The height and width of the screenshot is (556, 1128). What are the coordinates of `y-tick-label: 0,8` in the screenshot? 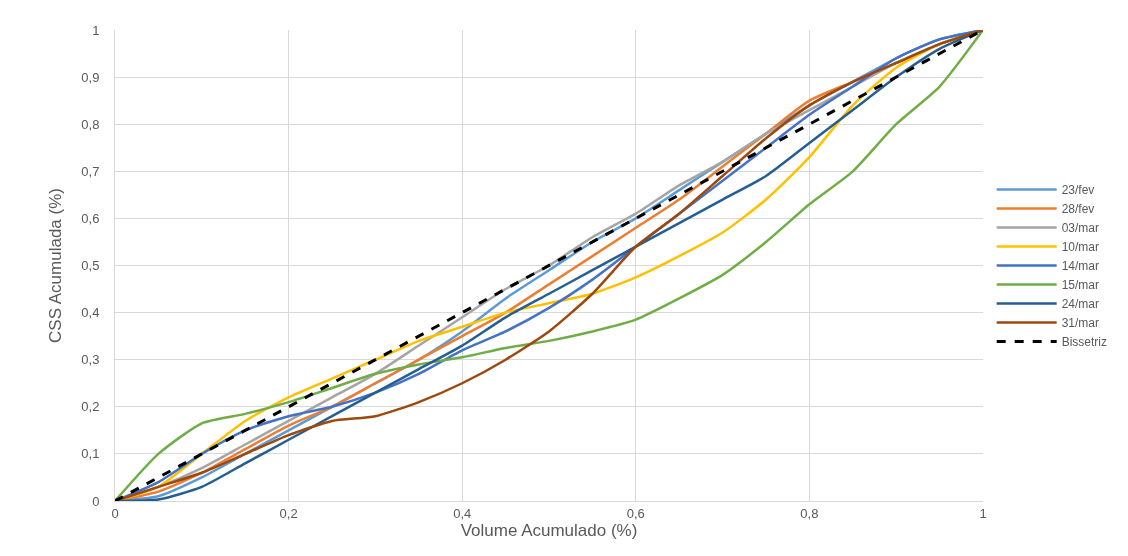 It's located at (90, 124).